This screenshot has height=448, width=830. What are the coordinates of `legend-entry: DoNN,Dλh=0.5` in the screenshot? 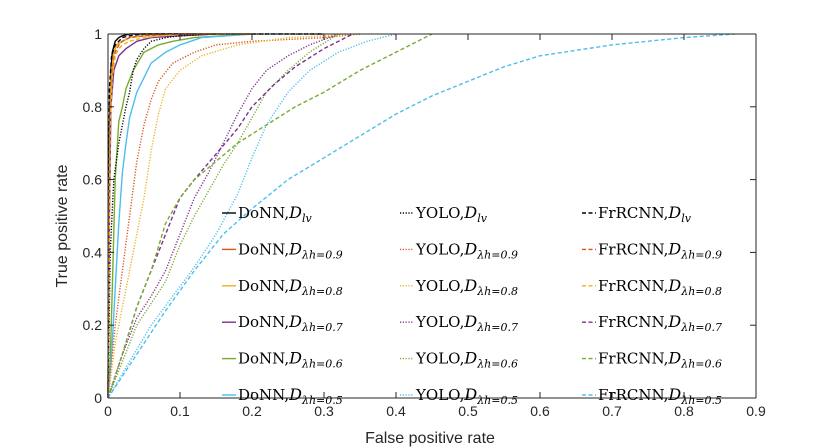 It's located at (290, 396).